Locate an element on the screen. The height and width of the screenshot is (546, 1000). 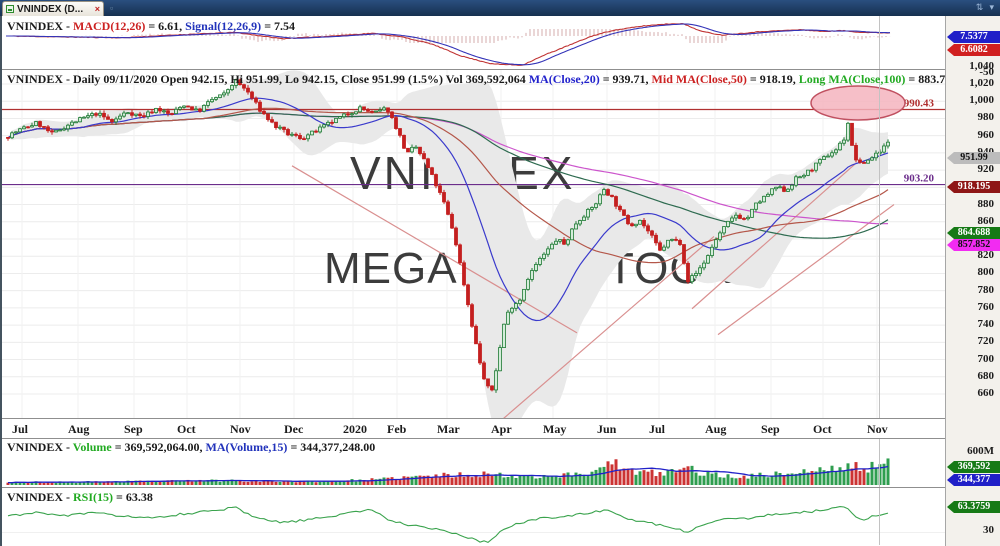
volume-ma-line is located at coordinates (448, 474).